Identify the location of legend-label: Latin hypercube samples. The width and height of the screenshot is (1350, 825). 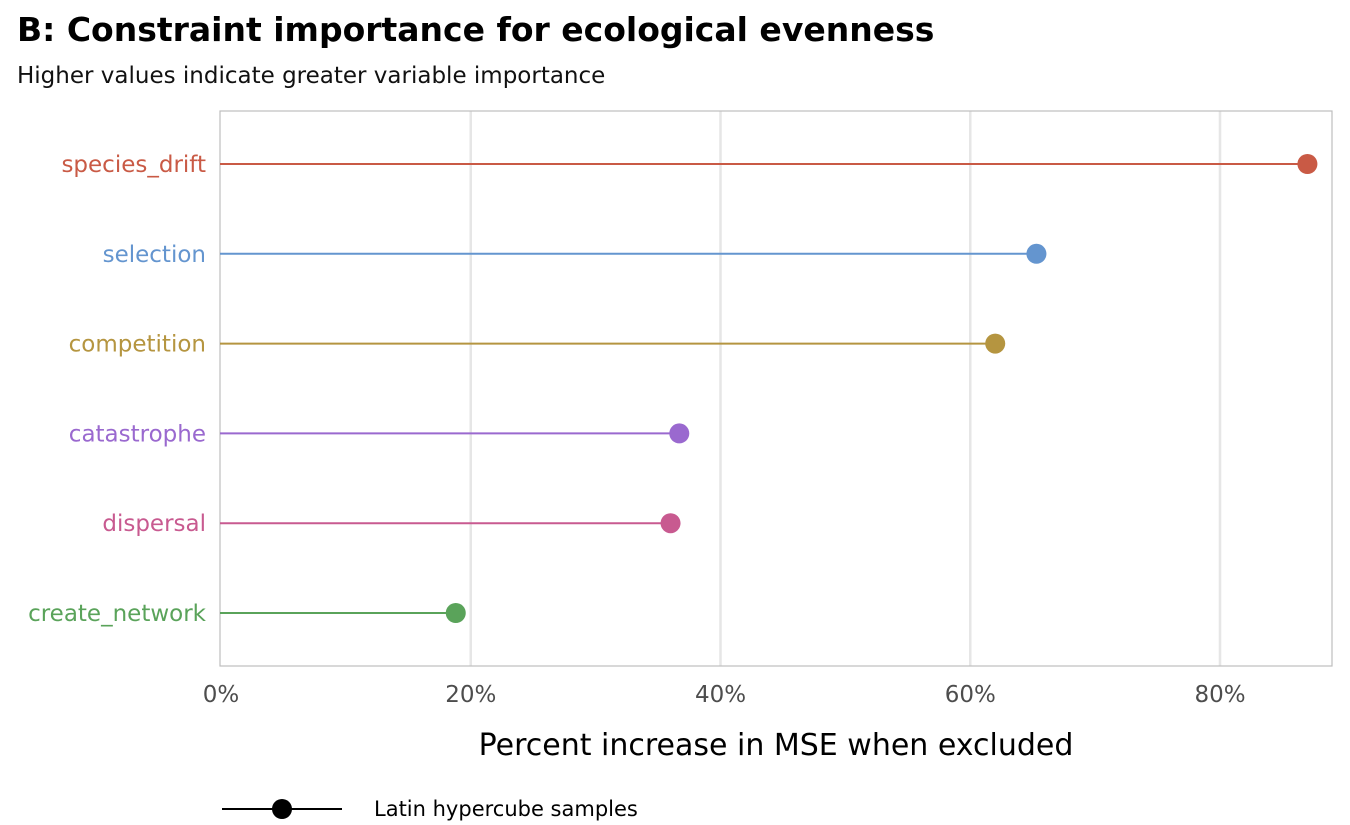
(506, 809).